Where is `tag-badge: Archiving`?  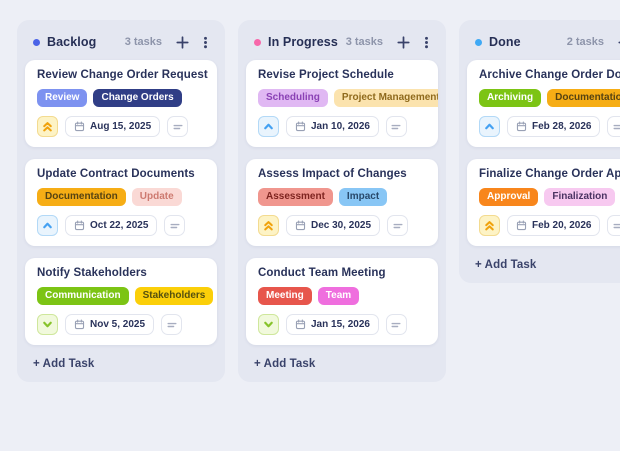
tag-badge: Archiving is located at coordinates (510, 98).